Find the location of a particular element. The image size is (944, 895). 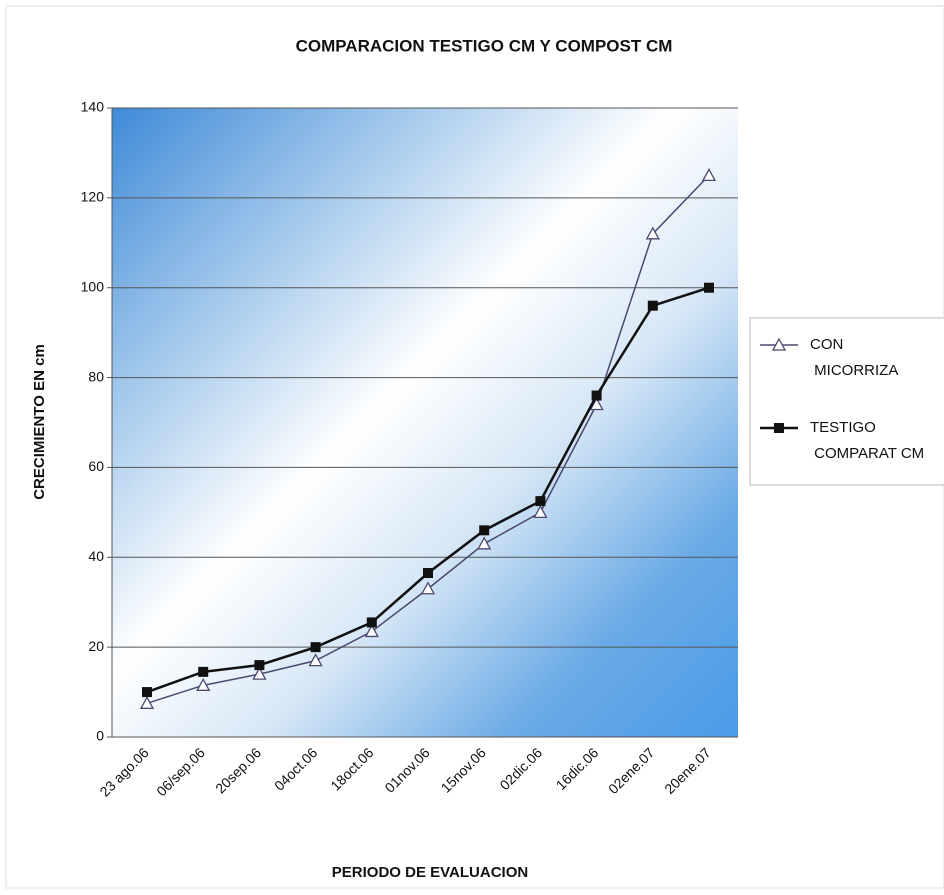

chart-title: COMPARACION TESTIGO CM Y COMPOST CM is located at coordinates (484, 45).